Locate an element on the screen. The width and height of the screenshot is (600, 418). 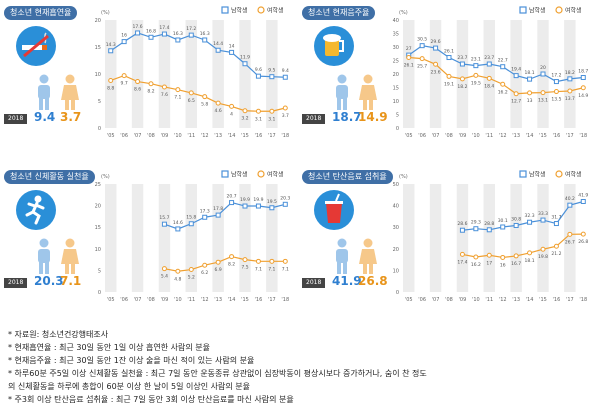
data-label: 14.6 is located at coordinates (178, 223).